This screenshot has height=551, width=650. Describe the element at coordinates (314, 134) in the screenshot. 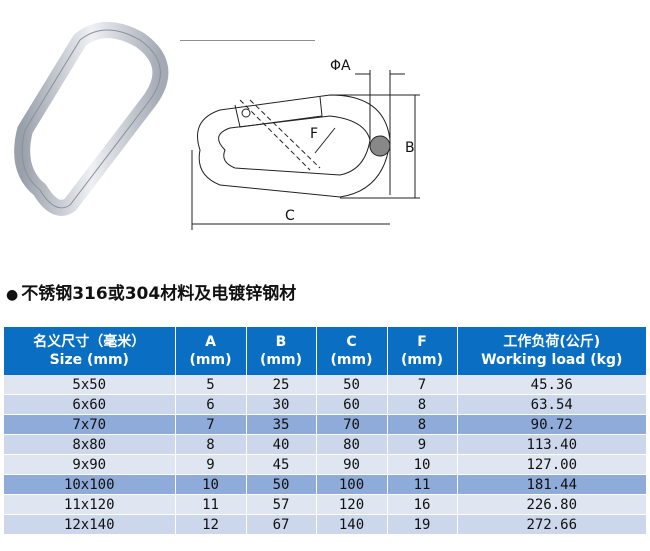

I see `dim-label-f: F` at that location.